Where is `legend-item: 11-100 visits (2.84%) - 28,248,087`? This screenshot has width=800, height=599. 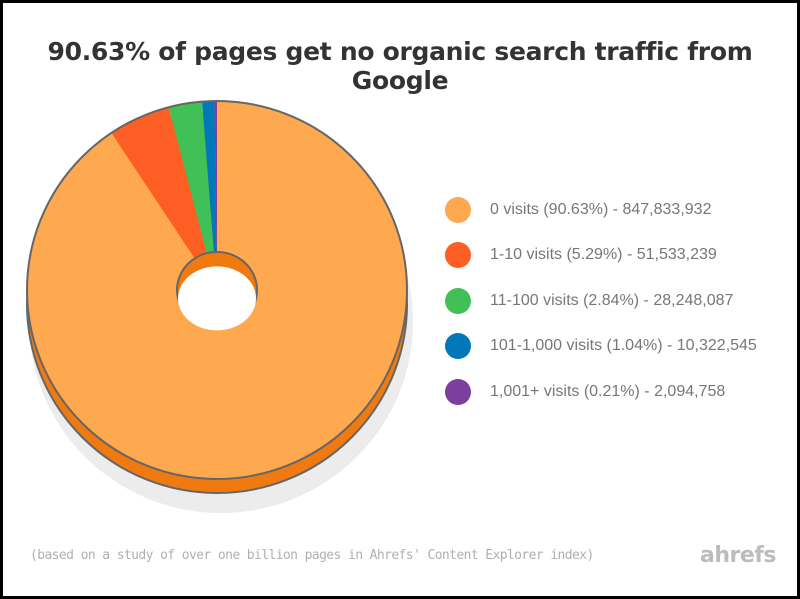
legend-item: 11-100 visits (2.84%) - 28,248,087 is located at coordinates (601, 300).